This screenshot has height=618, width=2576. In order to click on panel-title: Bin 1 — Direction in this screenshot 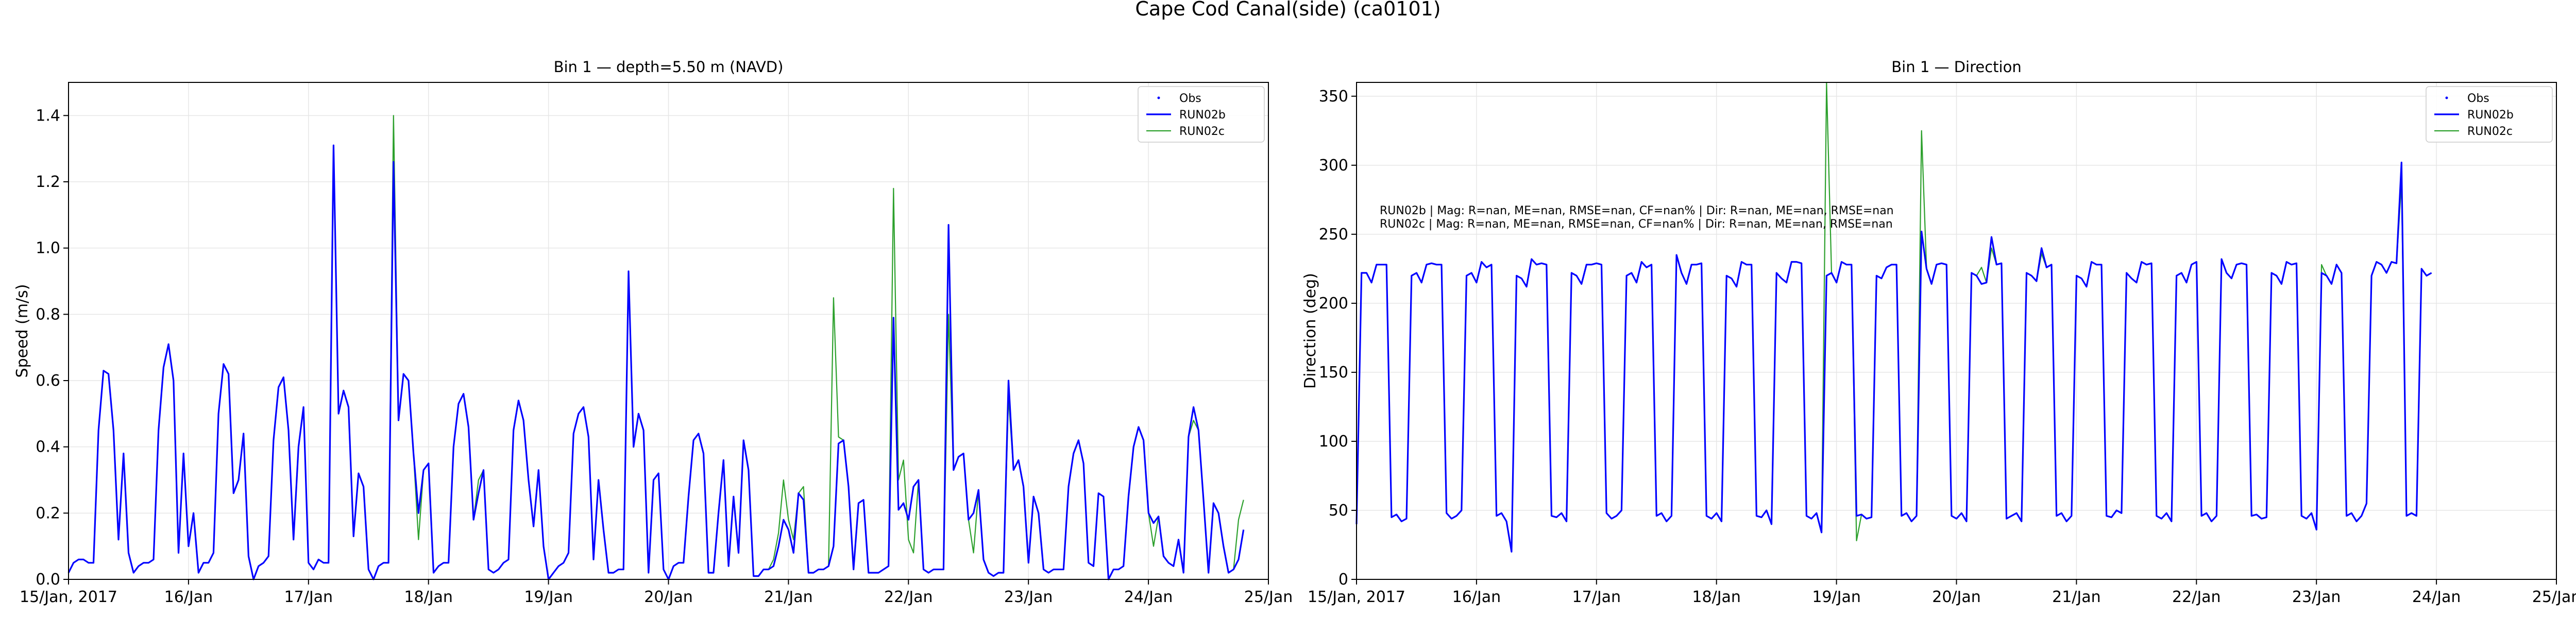, I will do `click(1956, 67)`.